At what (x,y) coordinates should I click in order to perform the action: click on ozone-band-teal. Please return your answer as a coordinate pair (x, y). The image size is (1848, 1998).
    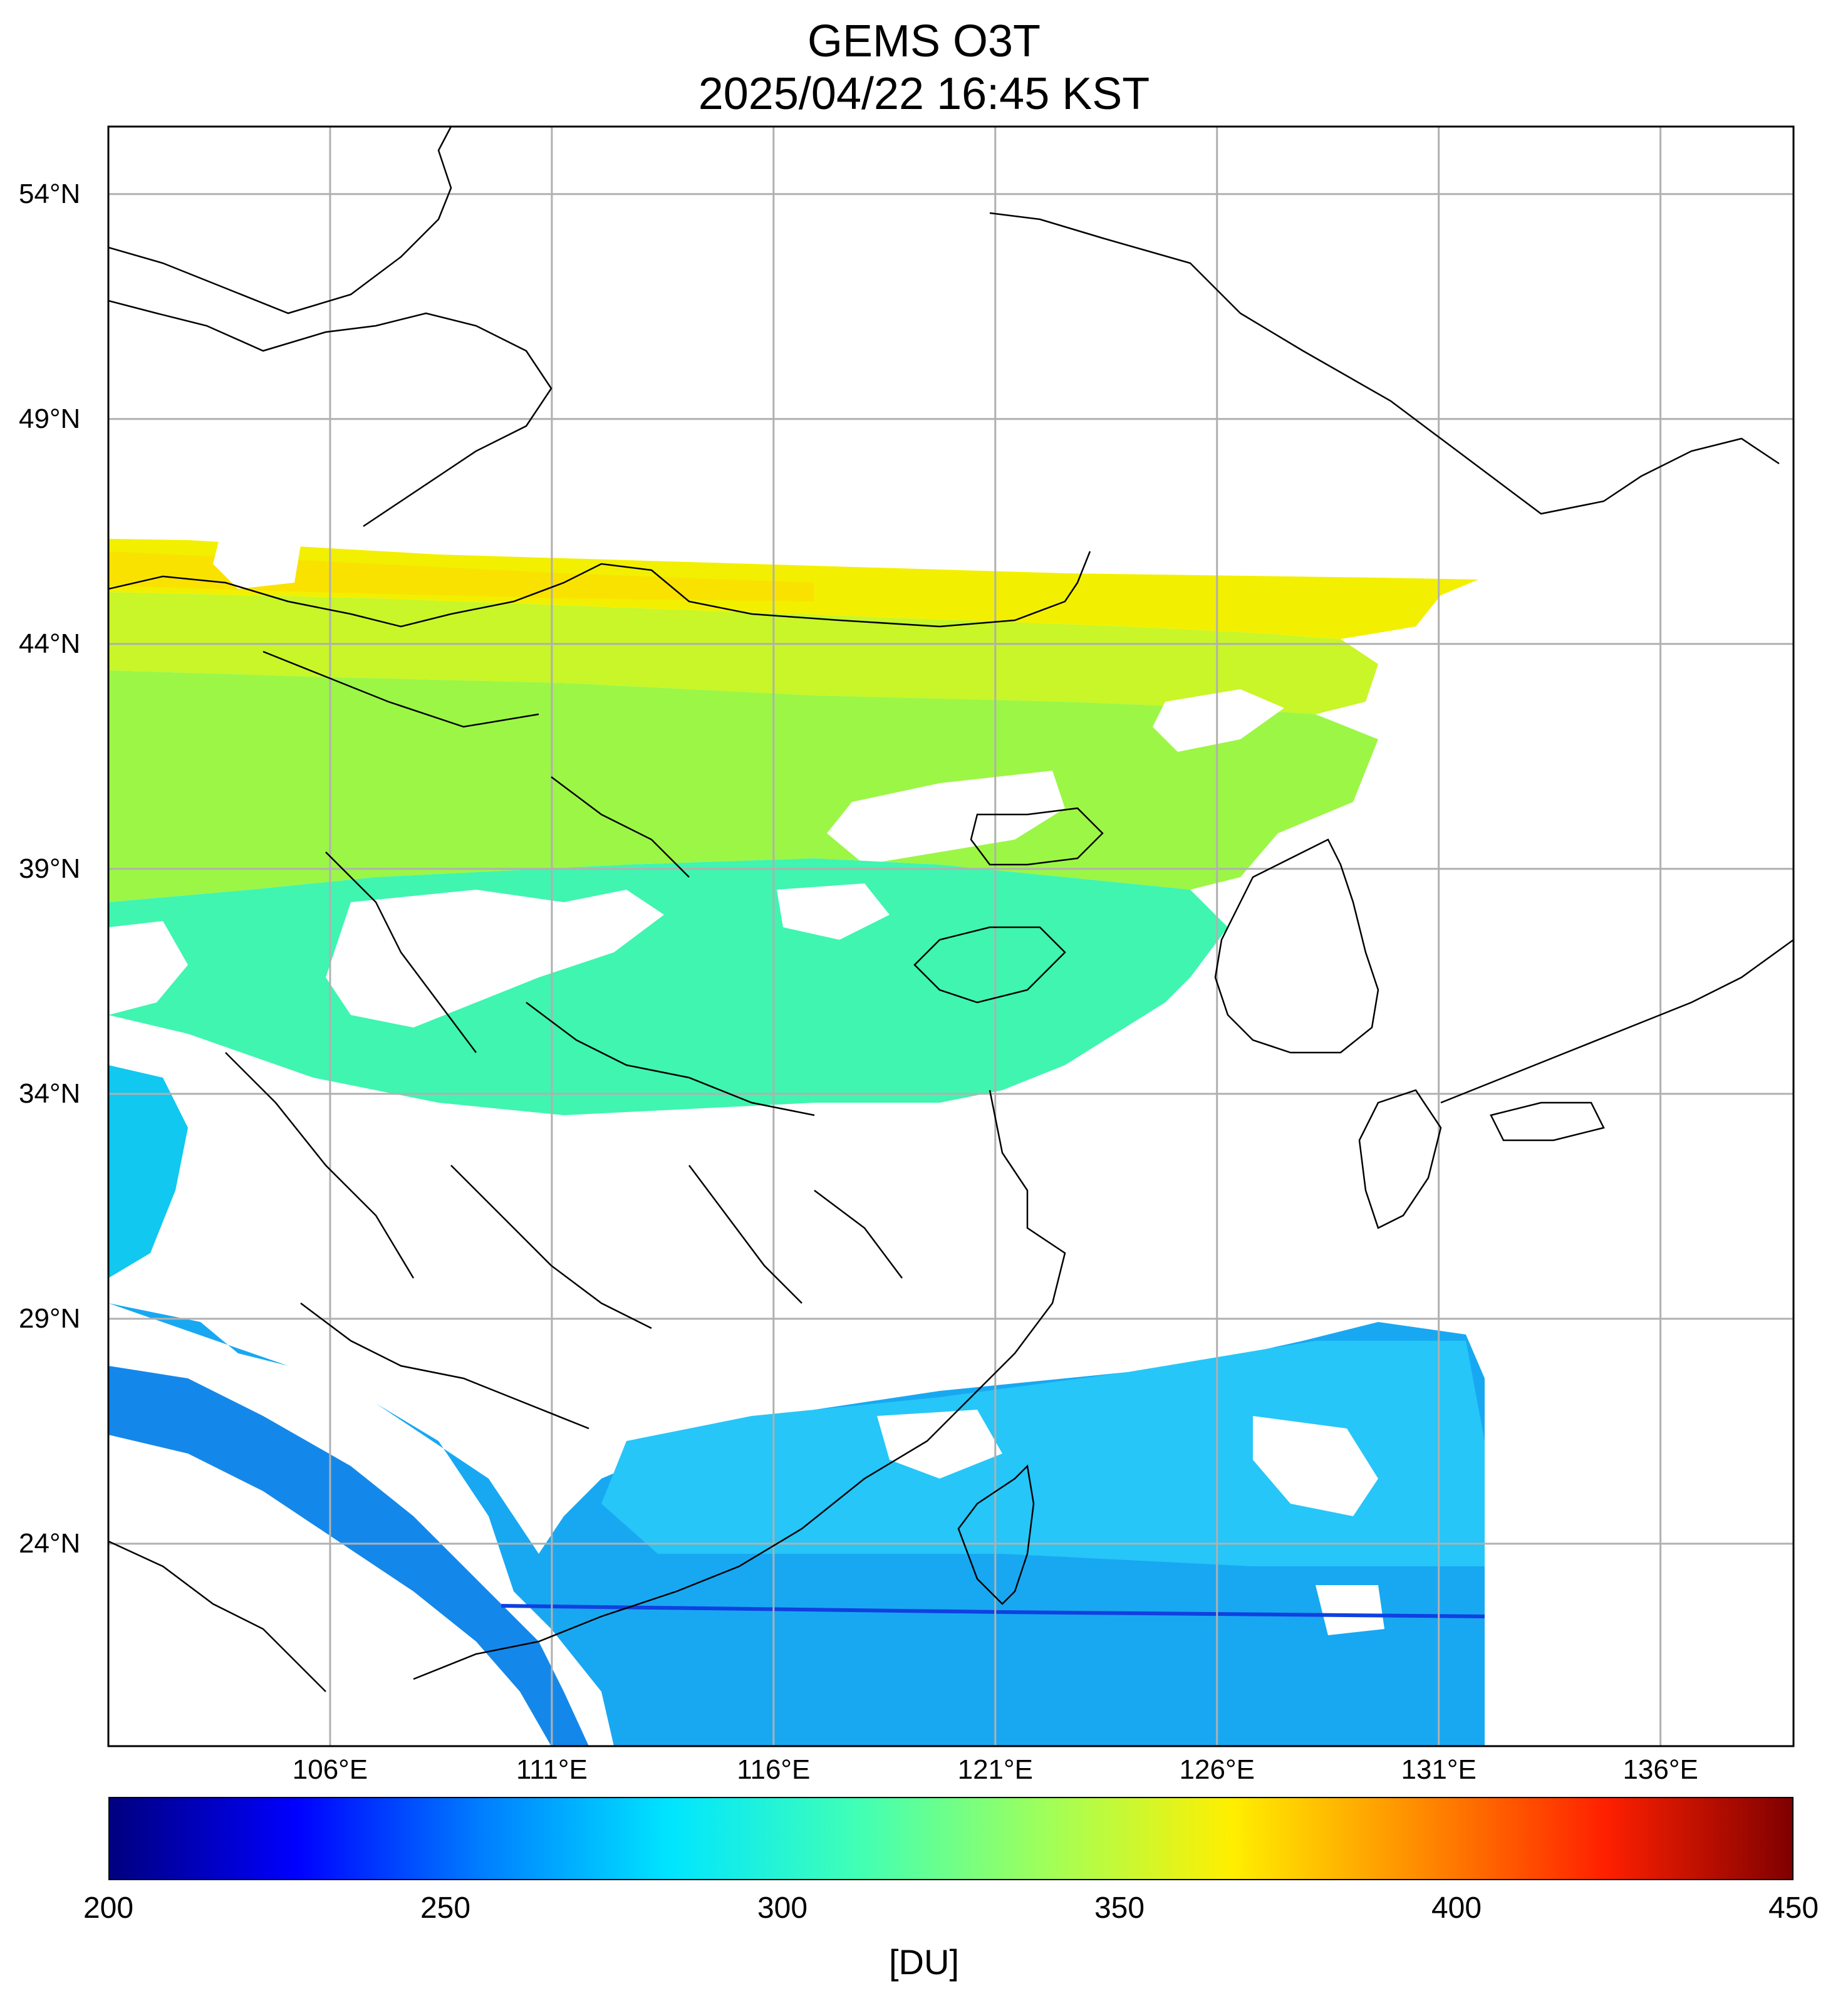
    Looking at the image, I should click on (668, 986).